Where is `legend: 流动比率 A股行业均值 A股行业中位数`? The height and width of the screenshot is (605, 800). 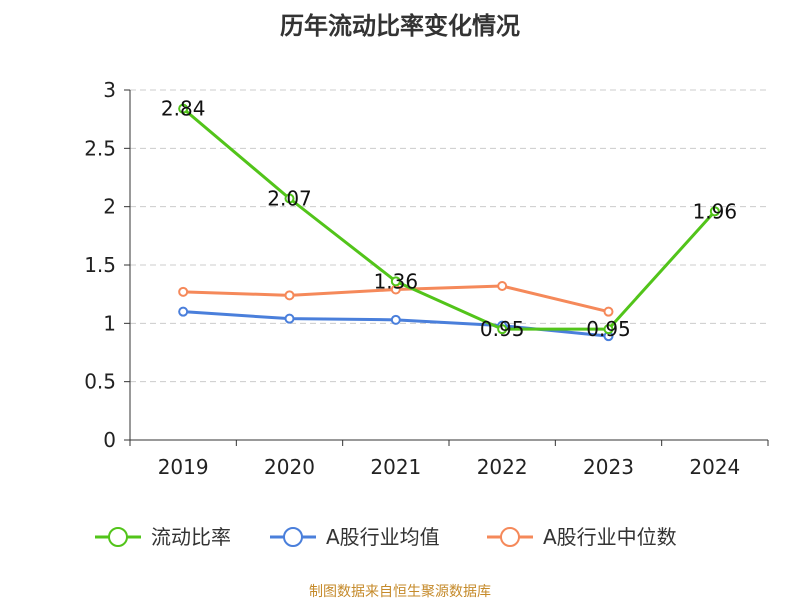 legend: 流动比率 A股行业均值 A股行业中位数 is located at coordinates (386, 537).